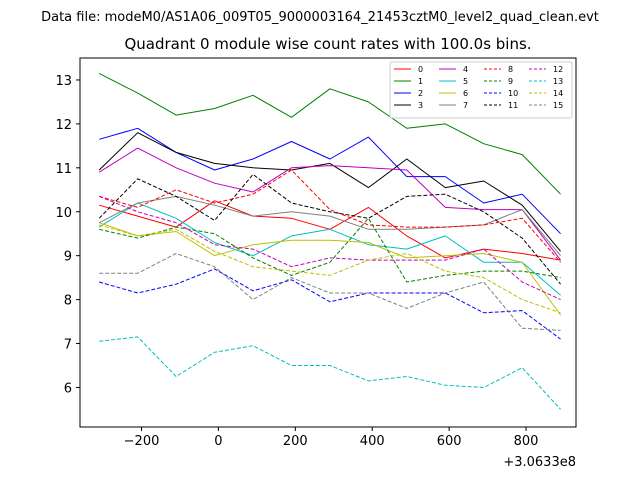 This screenshot has height=480, width=640. What do you see at coordinates (481, 90) in the screenshot?
I see `legend-box` at bounding box center [481, 90].